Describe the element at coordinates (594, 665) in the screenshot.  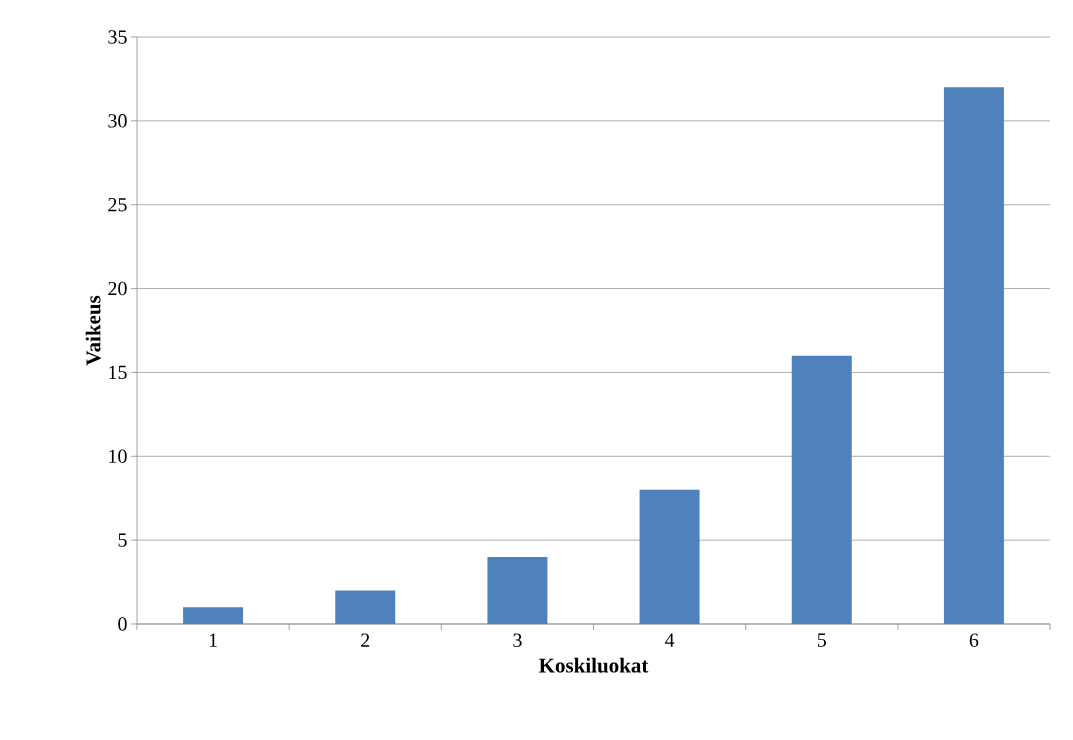
I see `x-axis-title: Koskiluokat` at that location.